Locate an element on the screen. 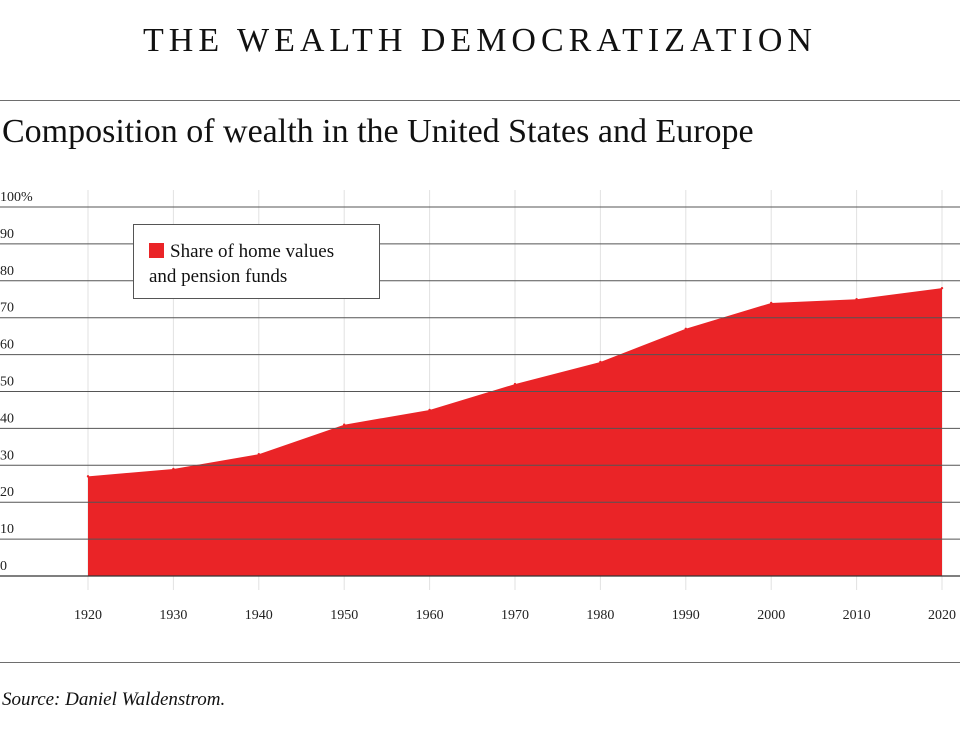 This screenshot has height=735, width=960. x-tick-label: 1970 is located at coordinates (515, 615).